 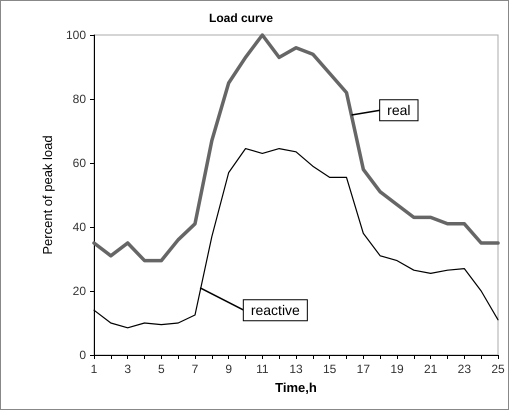 I want to click on x-tick-label: 3, so click(x=128, y=369).